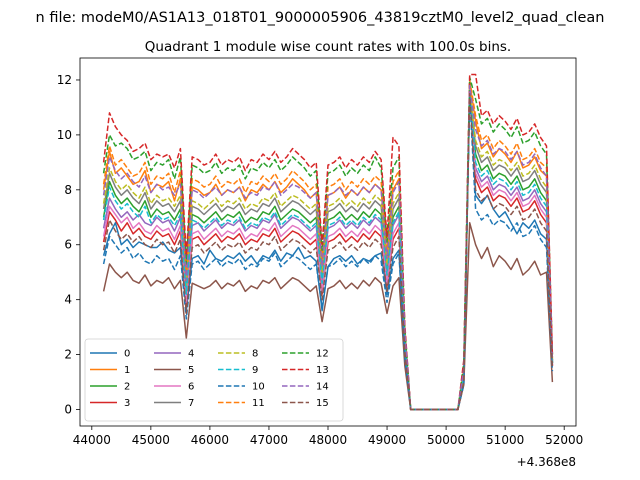  I want to click on legend-label-11: 11, so click(258, 403).